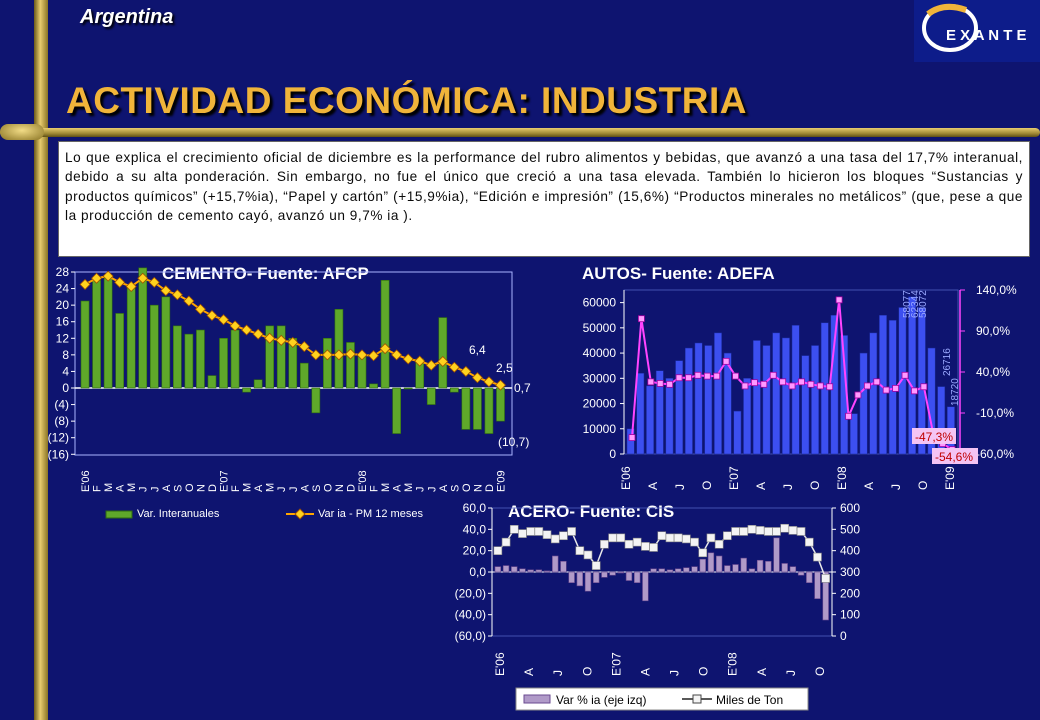  I want to click on cement-x-tick-label: N, so click(201, 488).